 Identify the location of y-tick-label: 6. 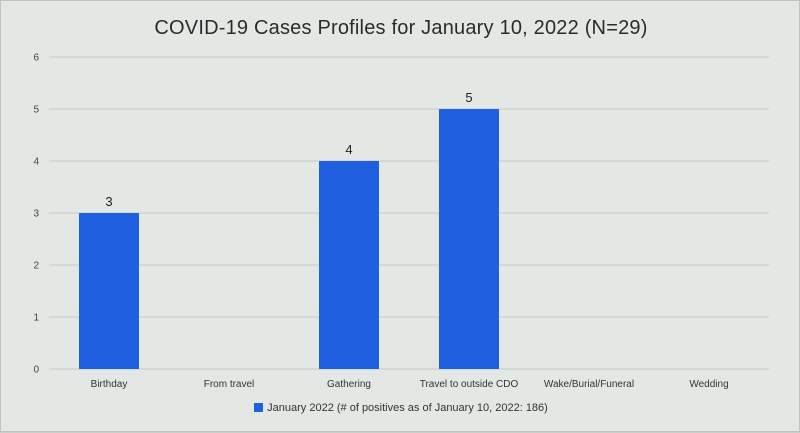
(36, 58).